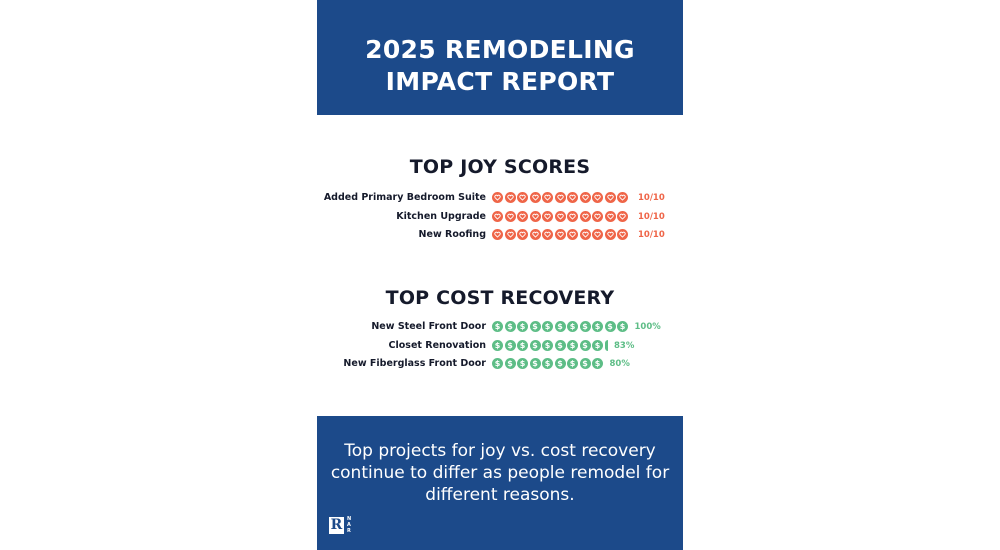 The width and height of the screenshot is (1000, 550). Describe the element at coordinates (404, 197) in the screenshot. I see `joy-row-label: Added Primary Bedroom Suite` at that location.